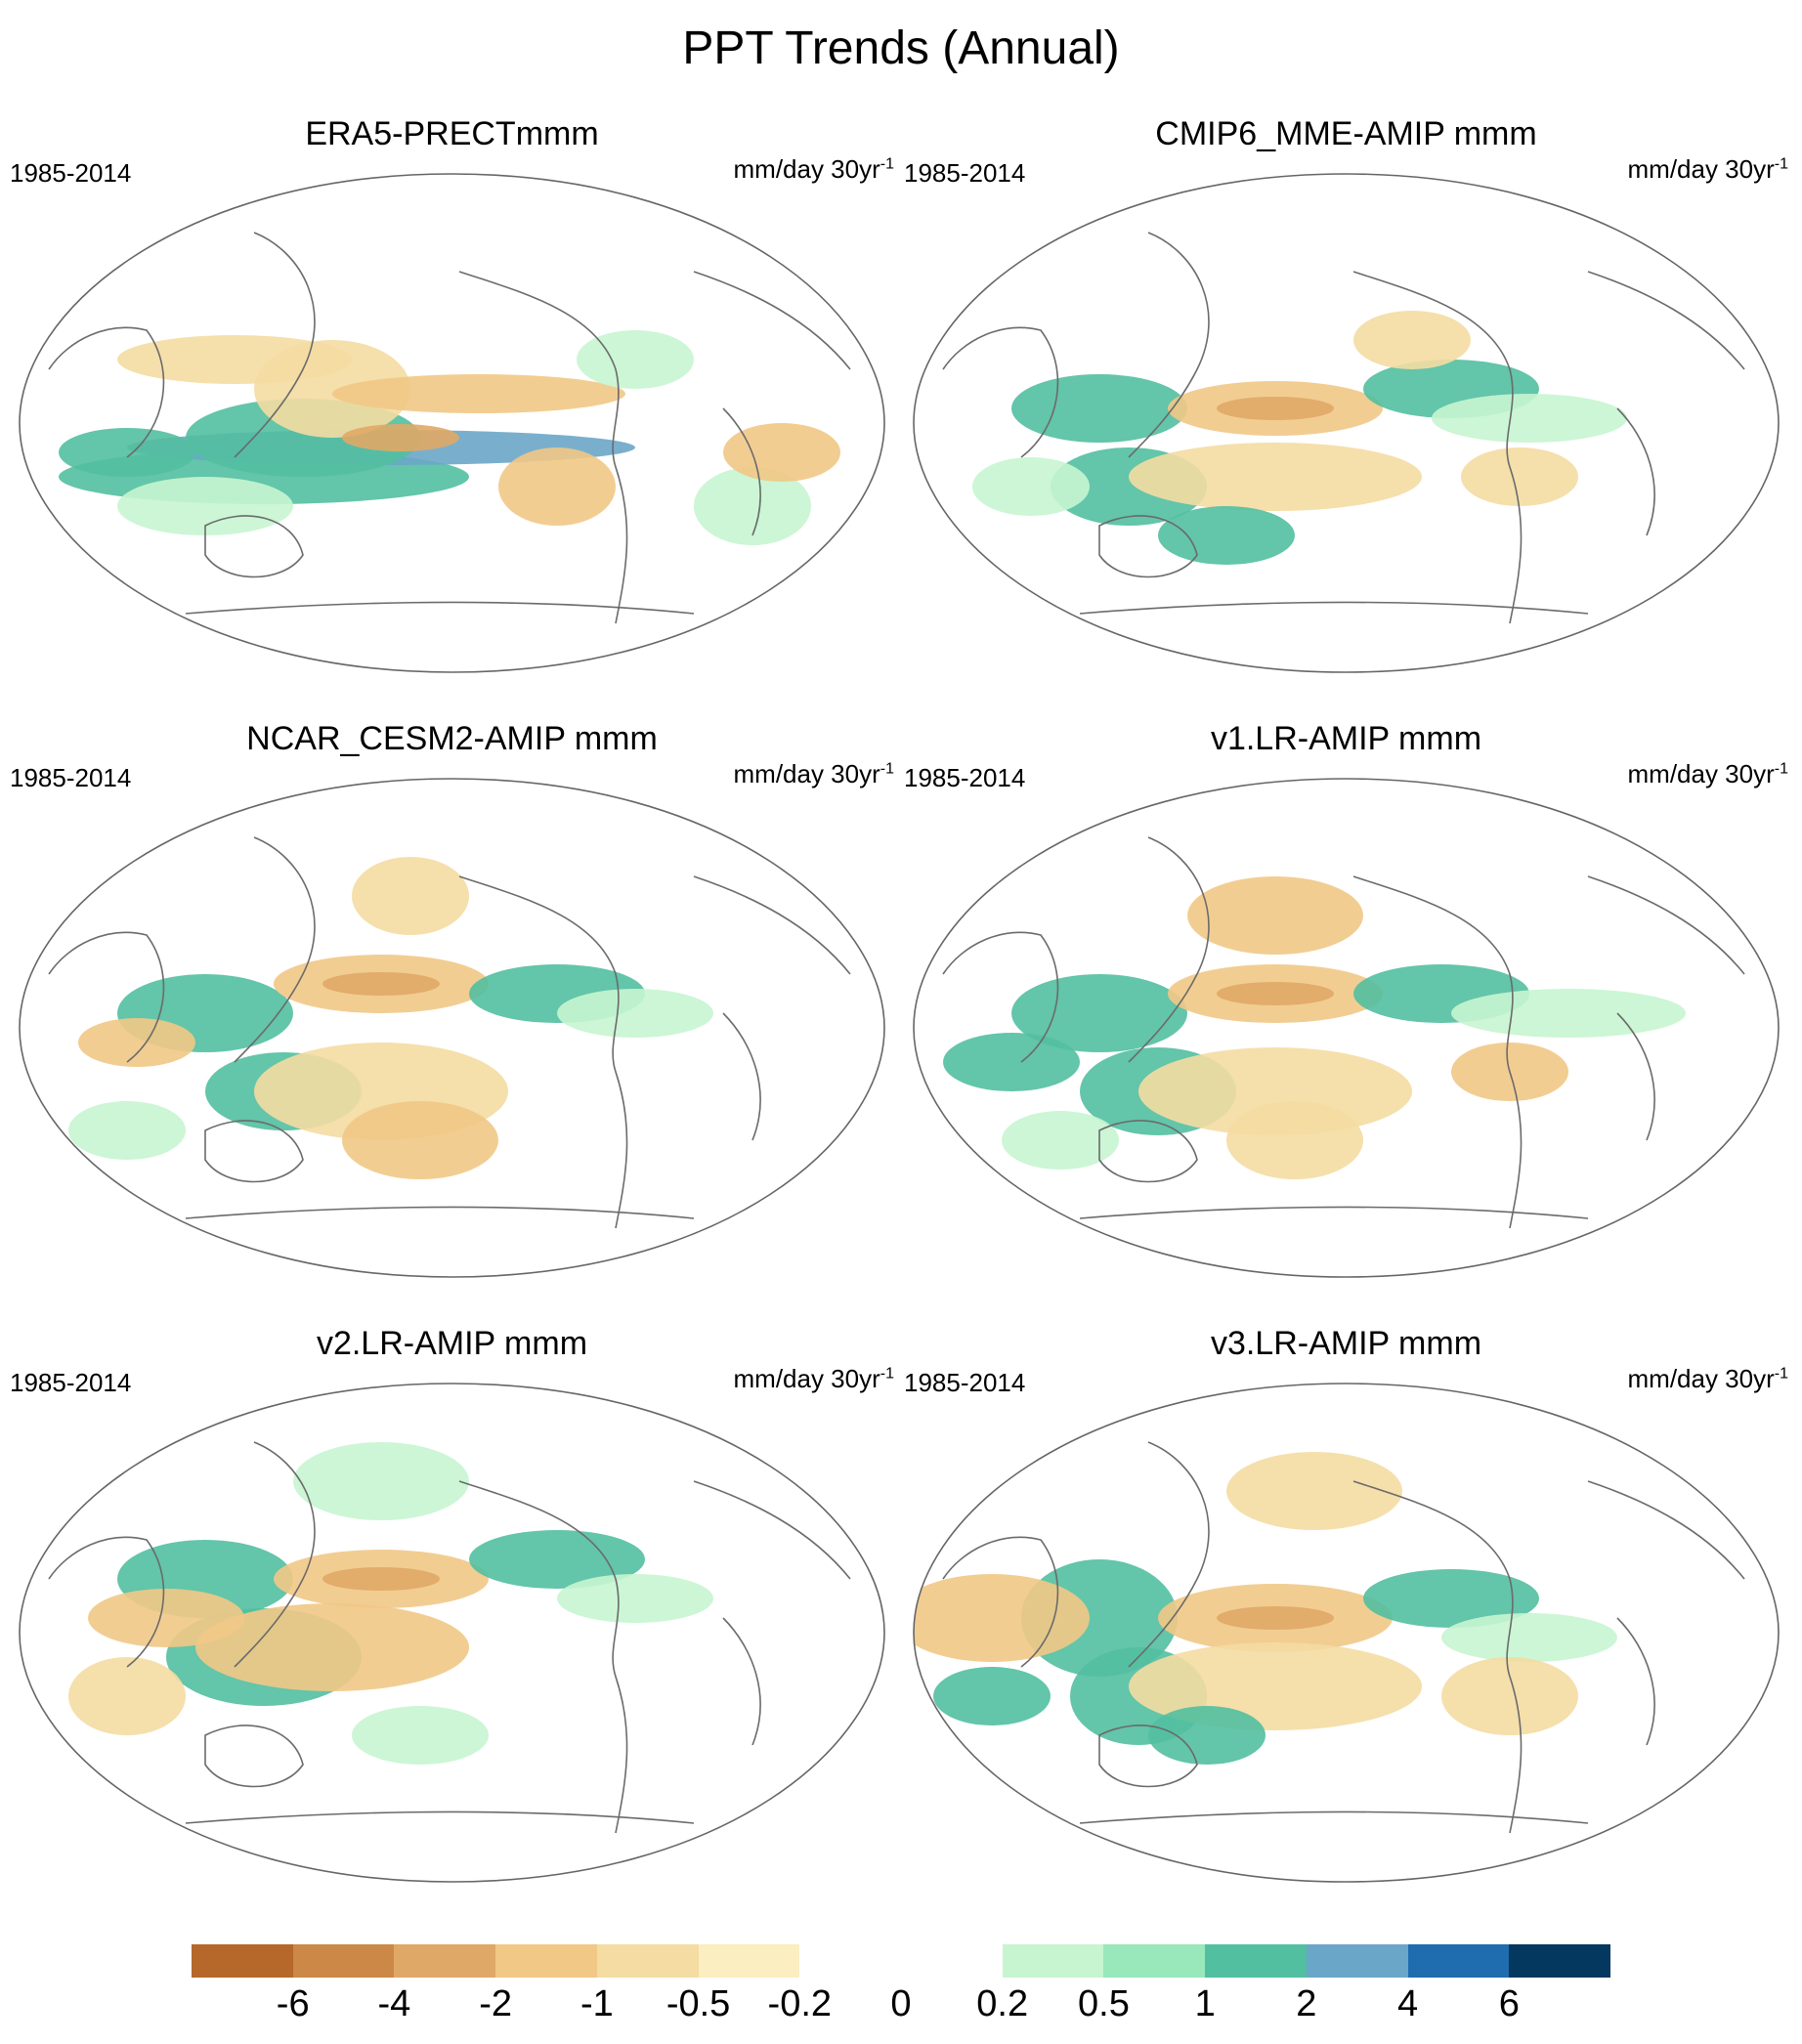 This screenshot has width=1802, height=2044. Describe the element at coordinates (1205, 2004) in the screenshot. I see `colorbar-label: 1` at that location.